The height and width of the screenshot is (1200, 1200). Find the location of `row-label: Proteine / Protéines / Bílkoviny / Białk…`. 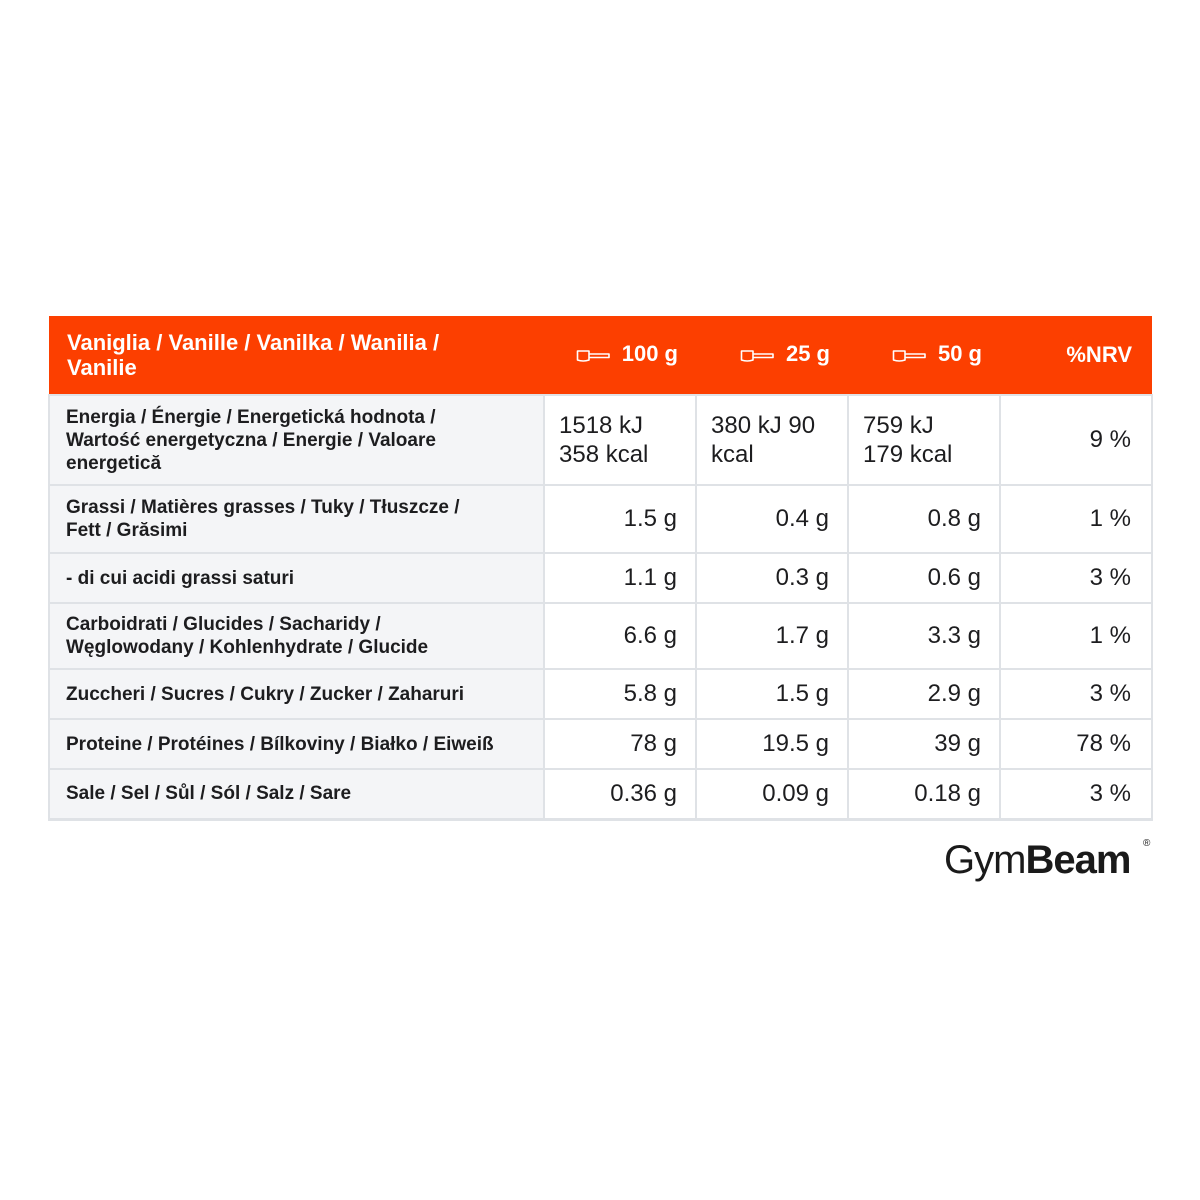

row-label: Proteine / Protéines / Bílkoviny / Białk… is located at coordinates (296, 744).